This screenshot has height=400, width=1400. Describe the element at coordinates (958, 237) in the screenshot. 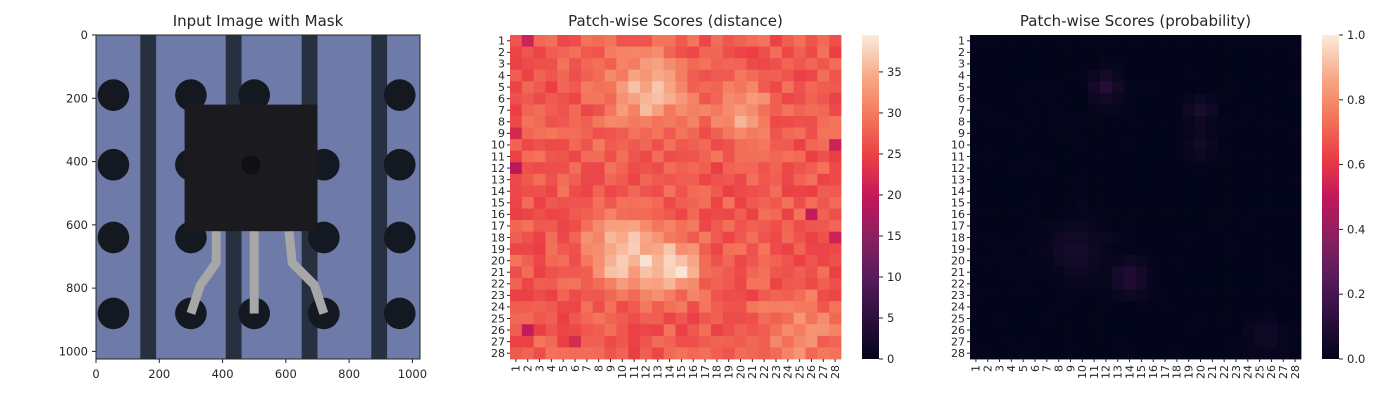

I see `row-label: 18` at that location.